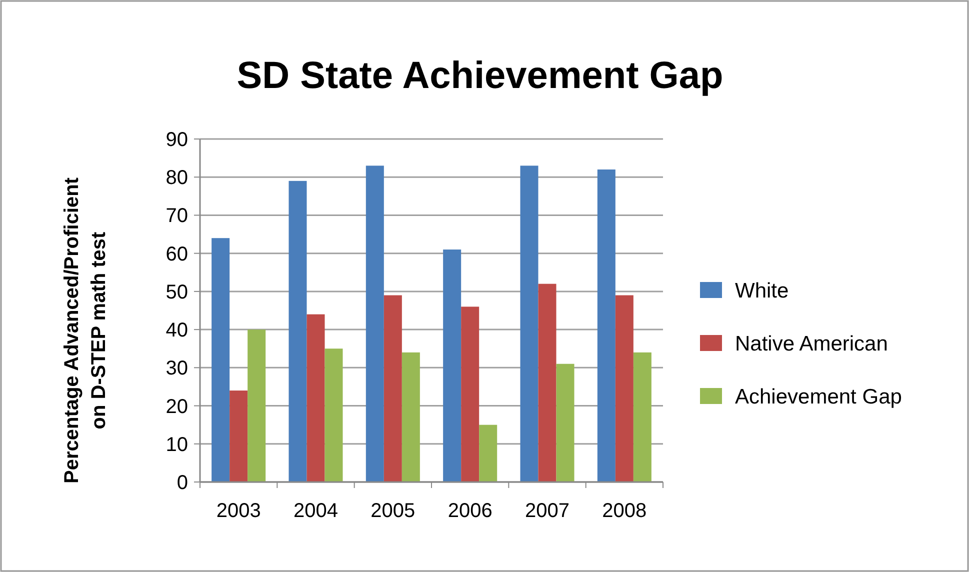 Image resolution: width=969 pixels, height=572 pixels. Describe the element at coordinates (393, 511) in the screenshot. I see `x-tick-label: 2005` at that location.